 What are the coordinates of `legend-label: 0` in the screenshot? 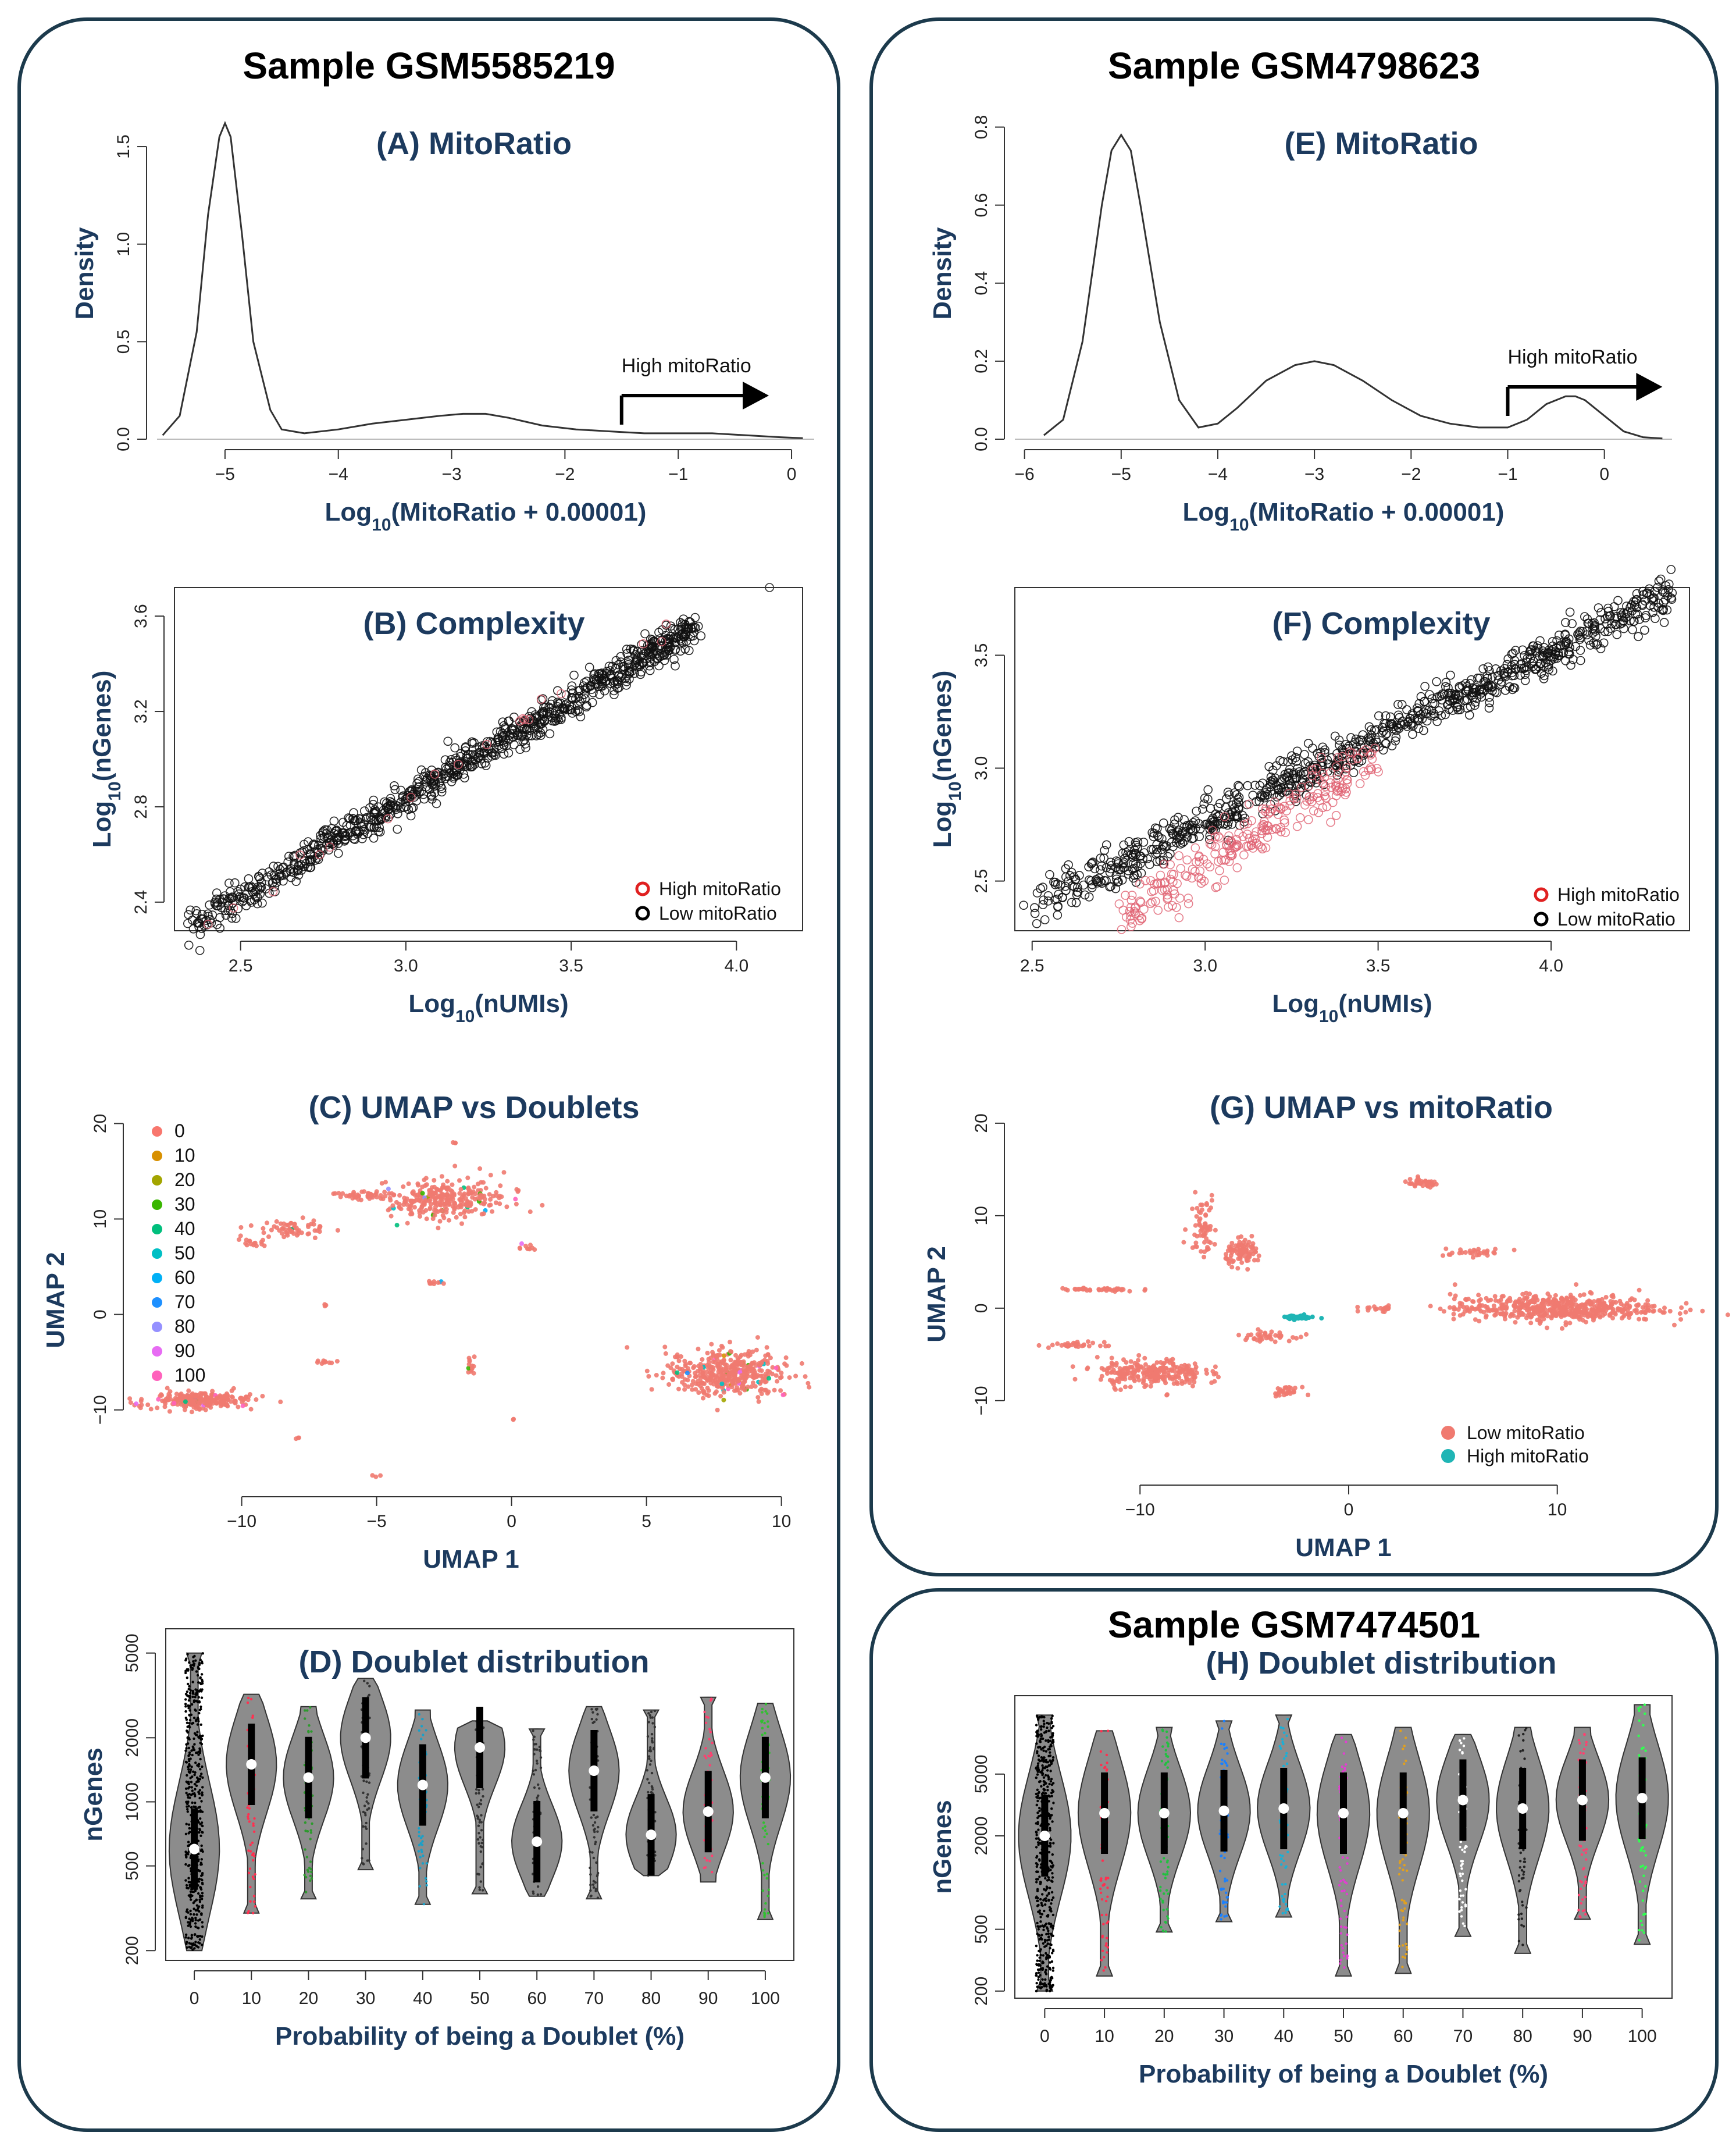 It's located at (180, 1130).